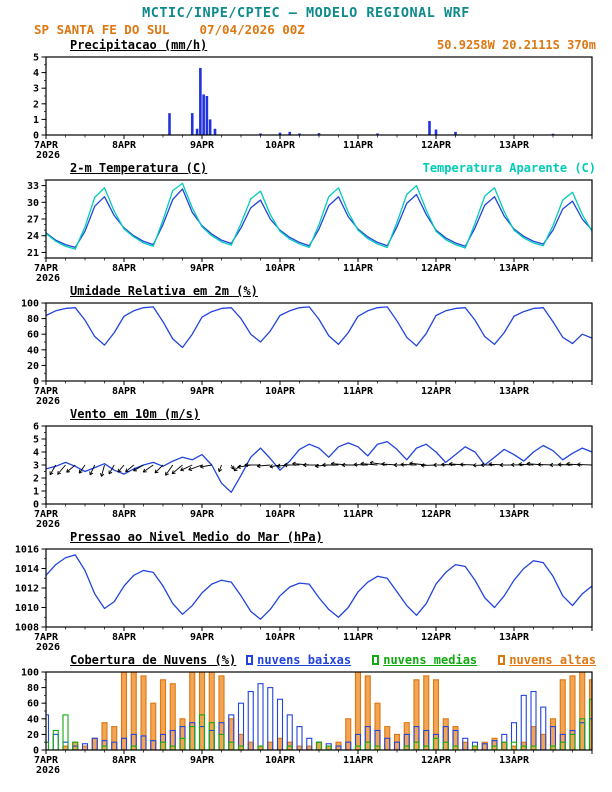 This screenshot has height=792, width=612. I want to click on low-clouds-label: nuvens baixas, so click(304, 660).